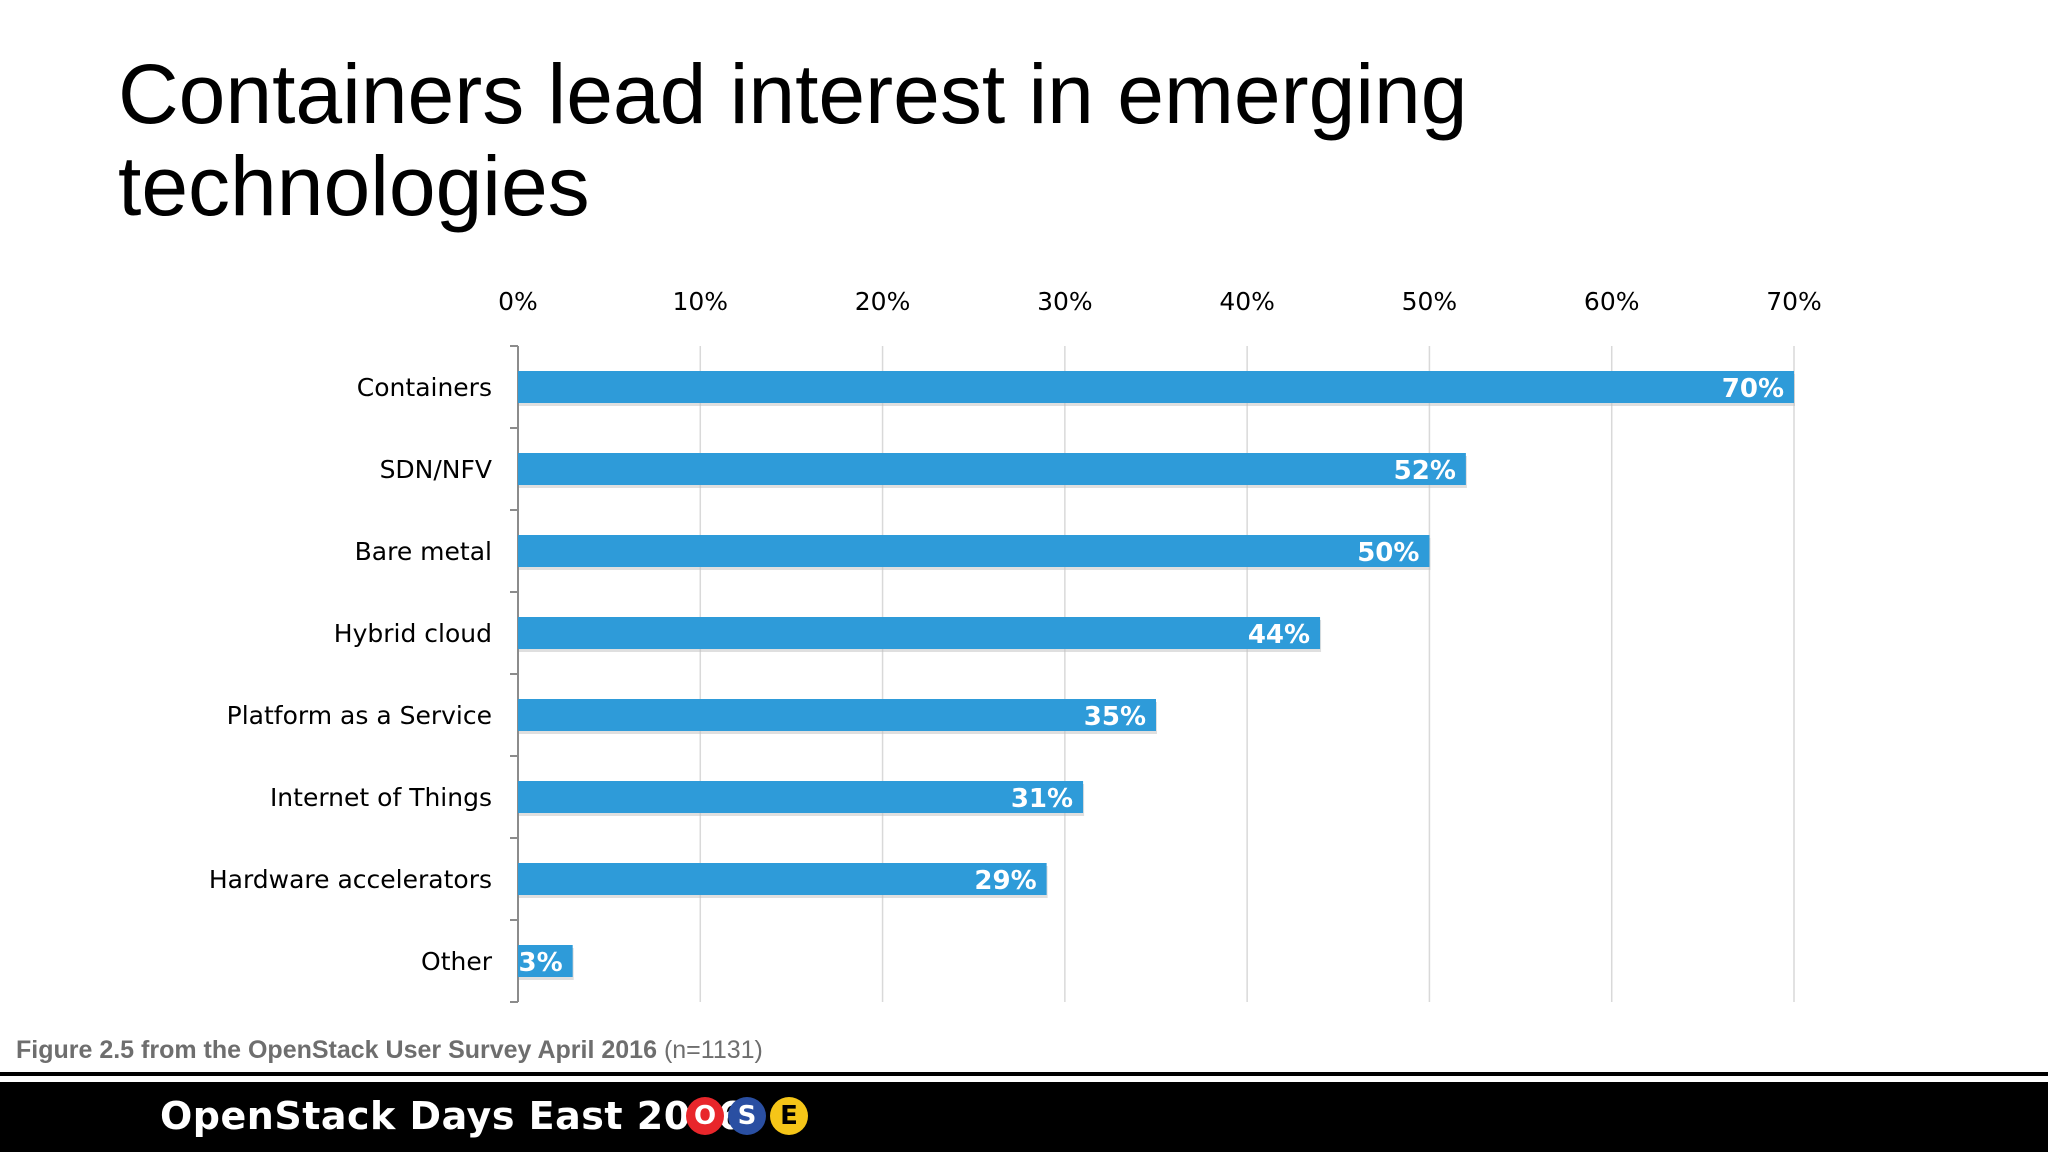 The height and width of the screenshot is (1152, 2048). I want to click on x-tick-label: 40%, so click(1247, 301).